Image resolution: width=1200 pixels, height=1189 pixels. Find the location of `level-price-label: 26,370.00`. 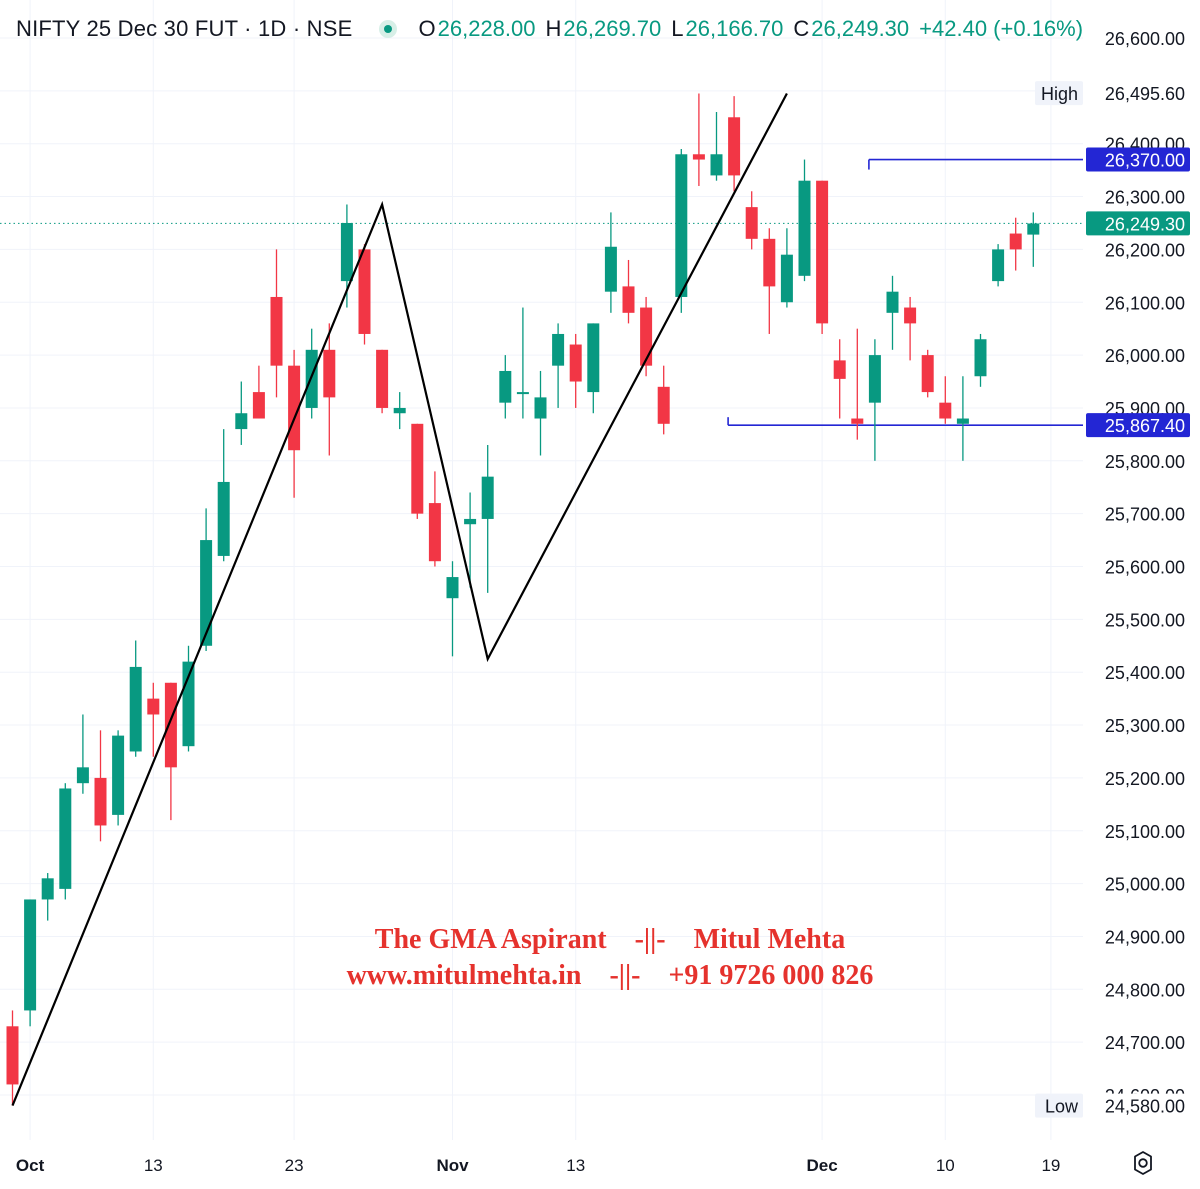

level-price-label: 26,370.00 is located at coordinates (1145, 161).